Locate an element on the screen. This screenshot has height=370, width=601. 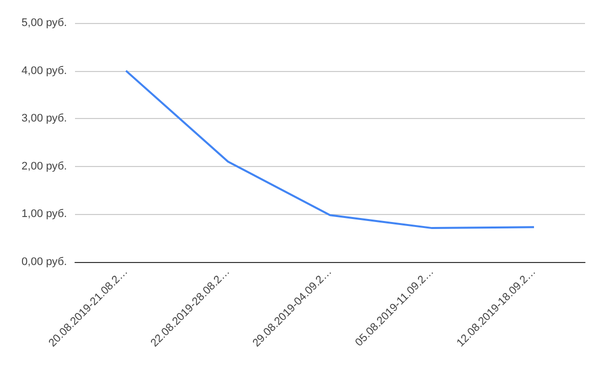
y-tick-label: 3,00 руб. is located at coordinates (44, 118).